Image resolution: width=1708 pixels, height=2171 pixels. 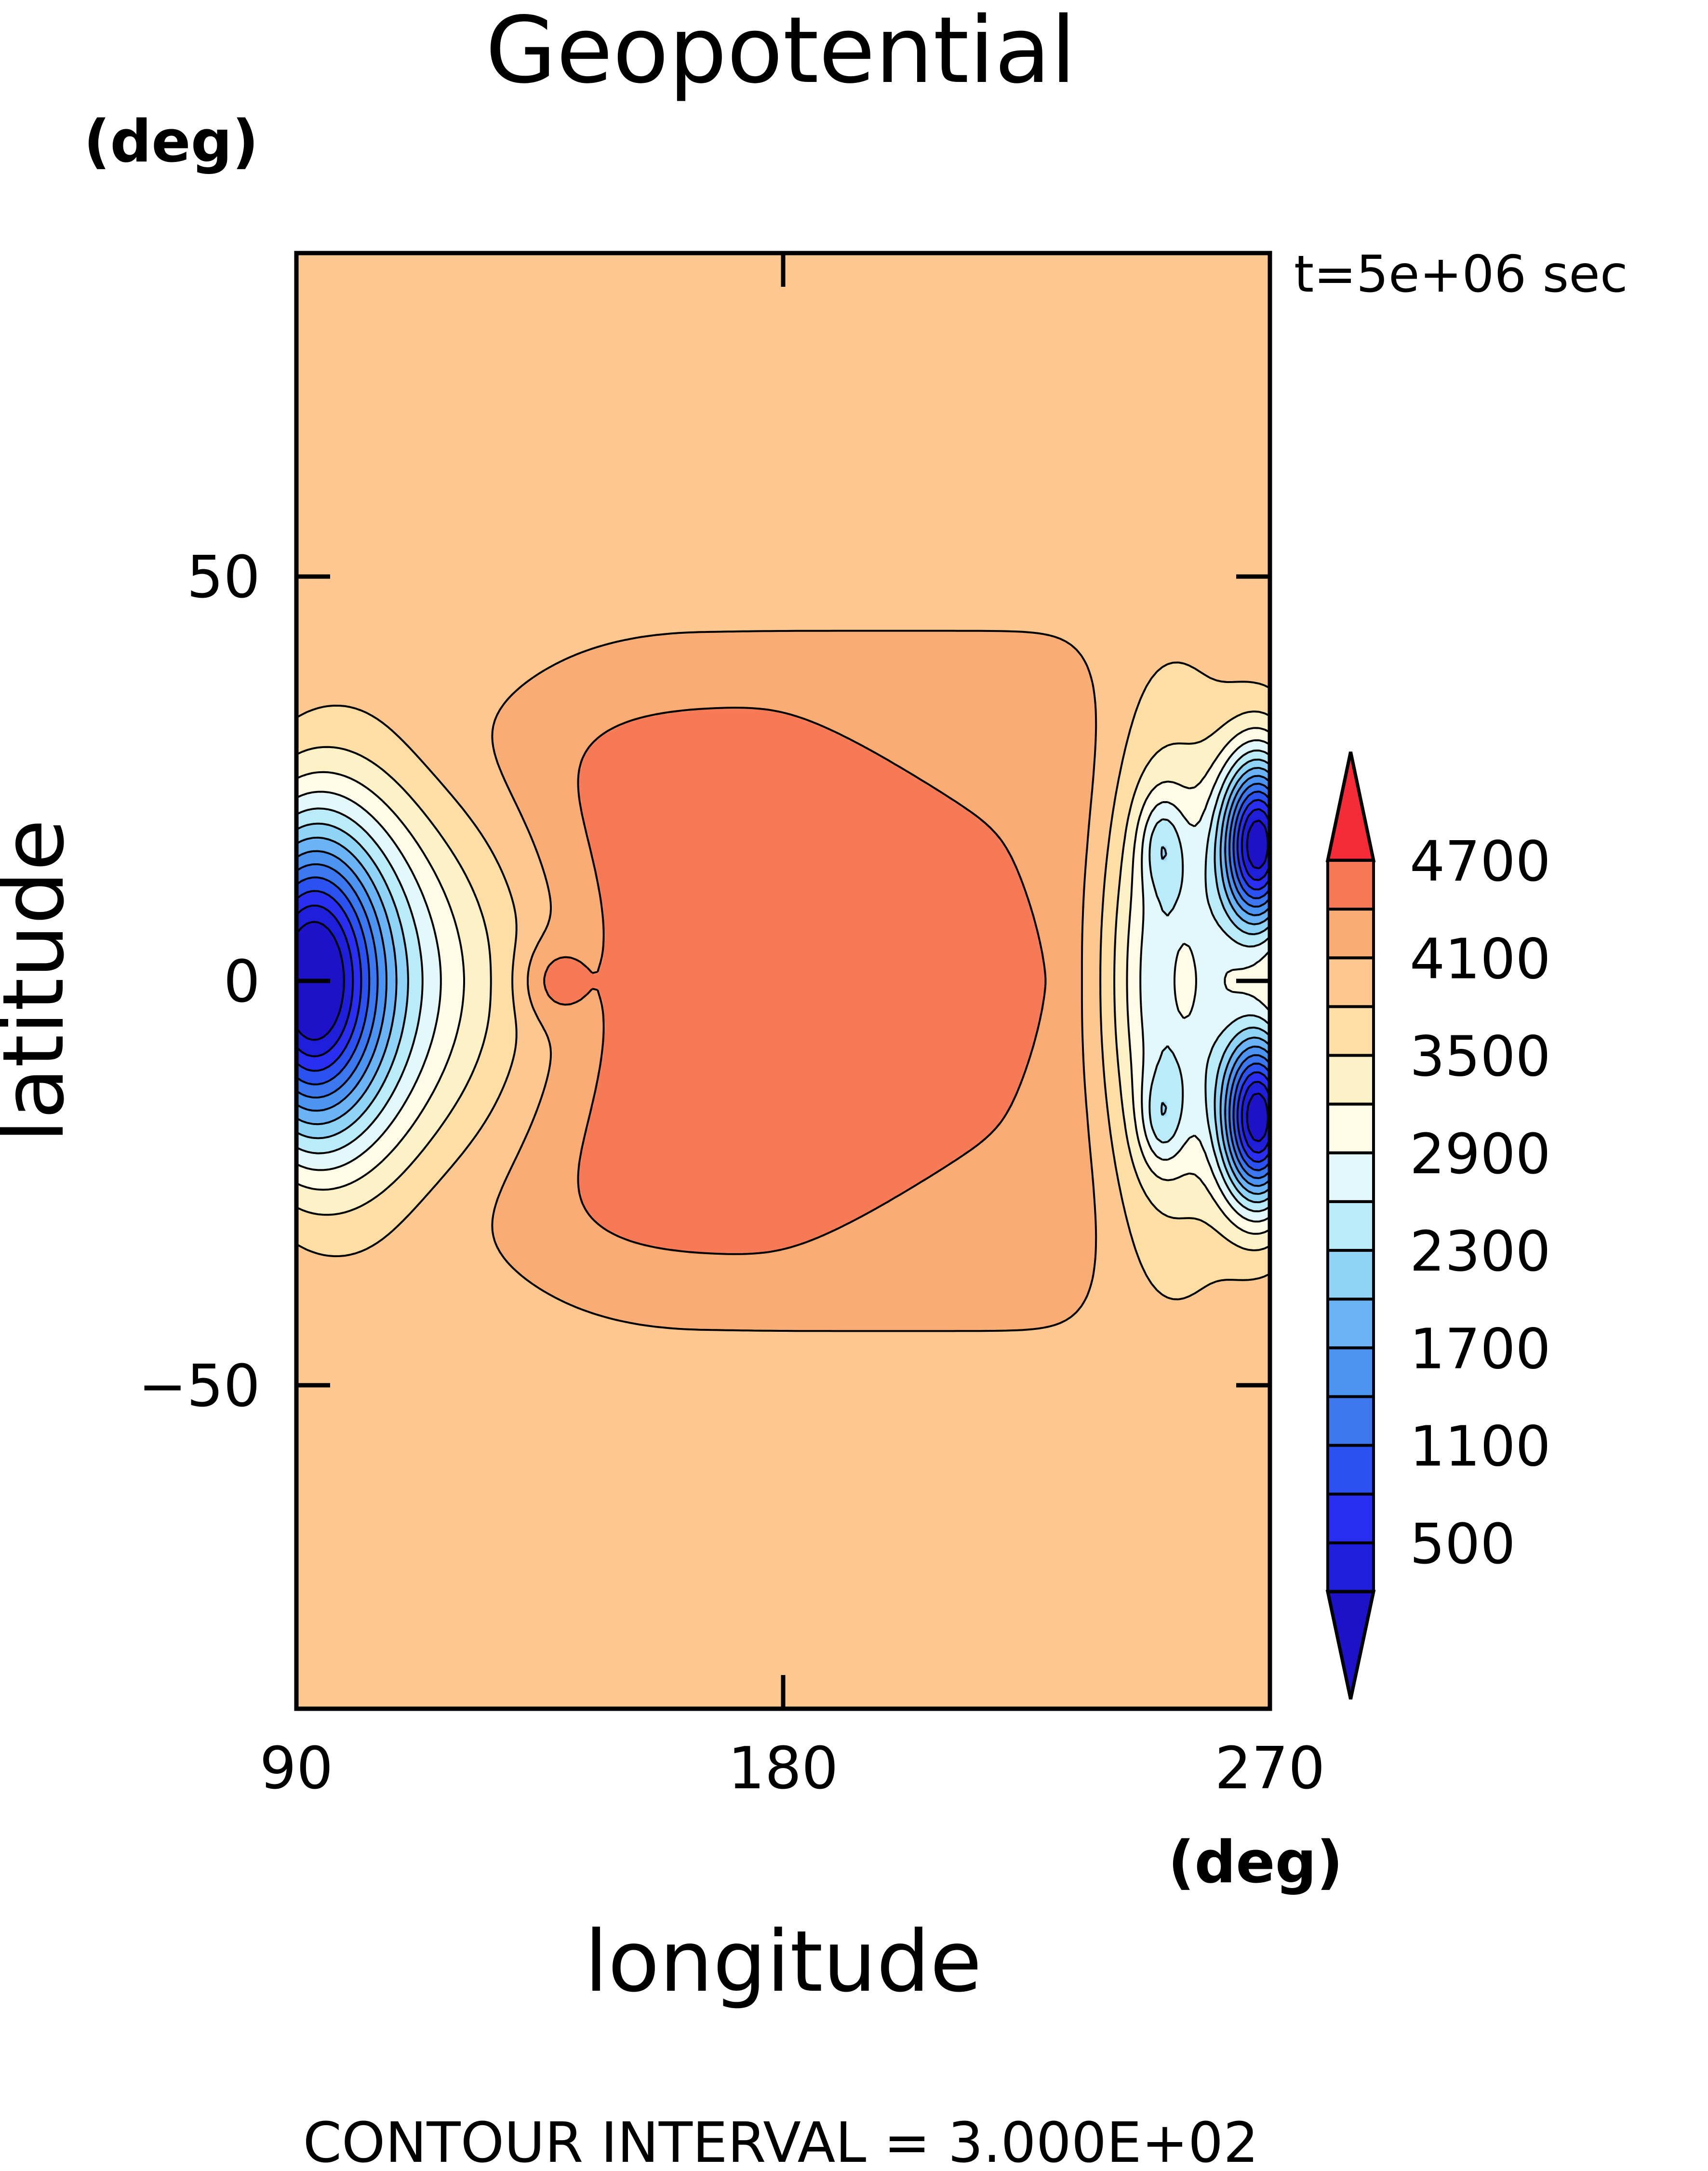 I want to click on colorbar-label: 4100, so click(x=1480, y=959).